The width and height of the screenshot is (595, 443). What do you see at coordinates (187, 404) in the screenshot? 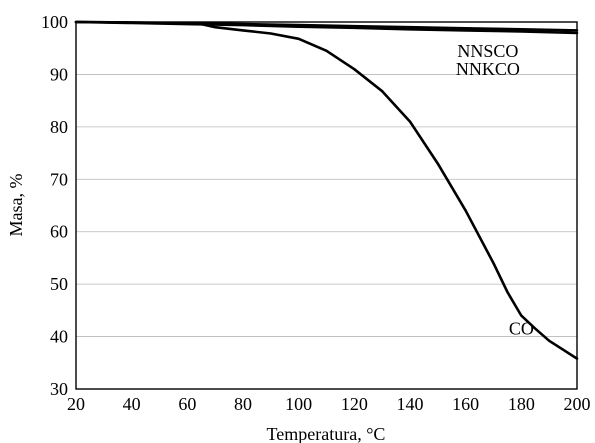
I see `x-tick-label: 60` at bounding box center [187, 404].